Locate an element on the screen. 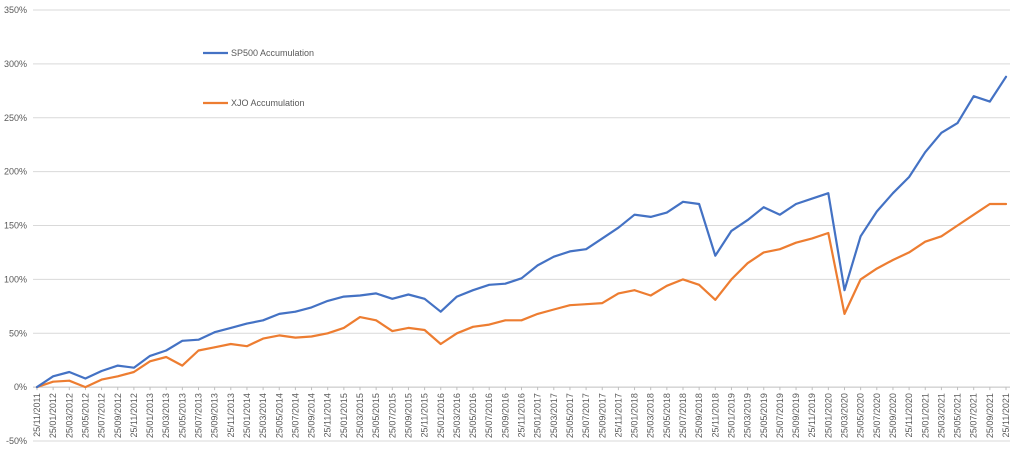  x-tick-label: 25/09/2019 is located at coordinates (796, 415).